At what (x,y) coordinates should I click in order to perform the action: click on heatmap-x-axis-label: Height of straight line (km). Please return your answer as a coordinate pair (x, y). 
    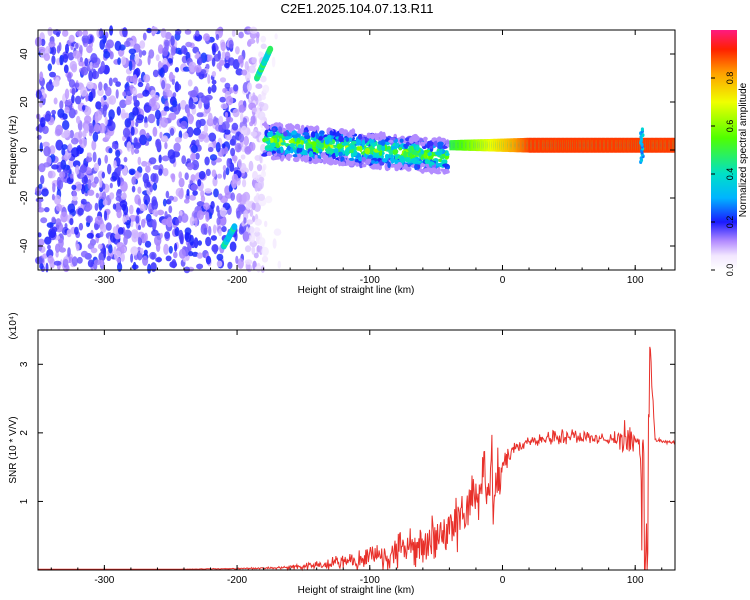
    Looking at the image, I should click on (356, 290).